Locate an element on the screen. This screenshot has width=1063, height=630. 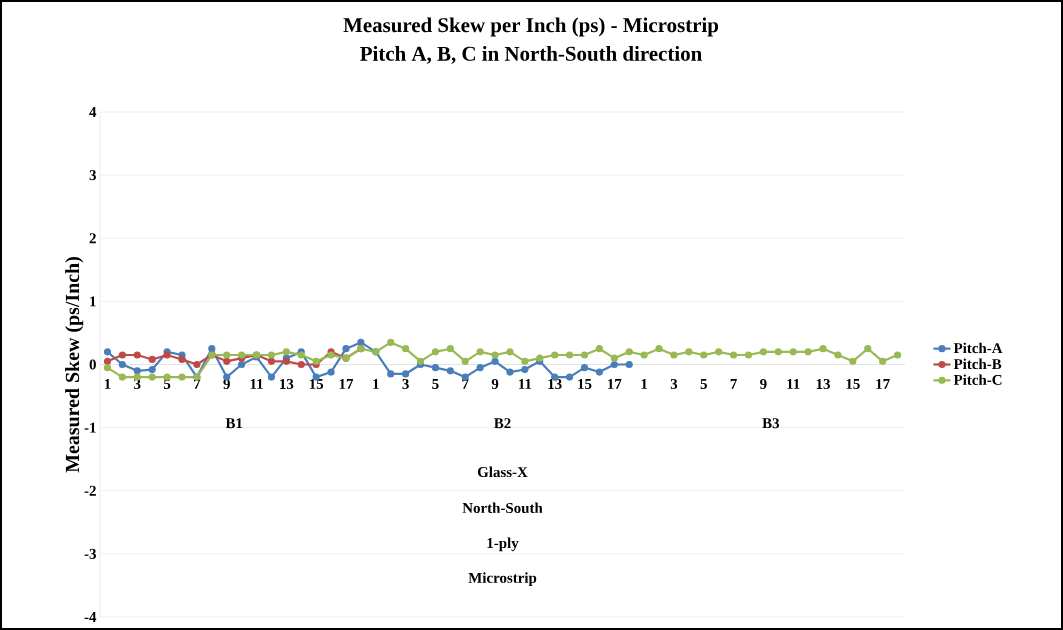
y-tick-label: -2 is located at coordinates (90, 490).